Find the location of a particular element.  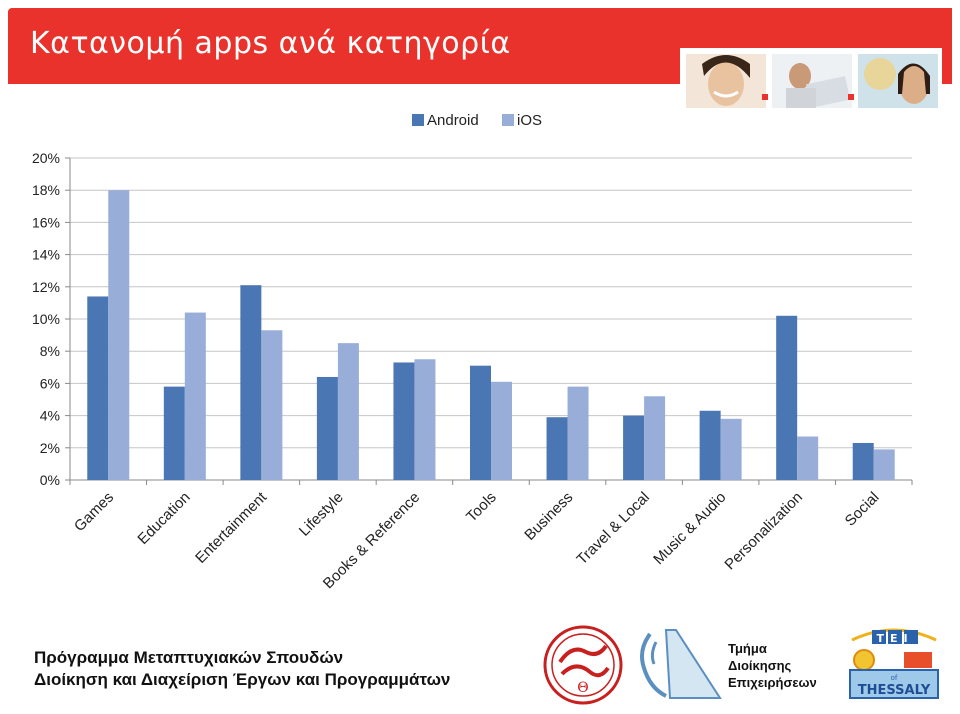

legend-label: iOS is located at coordinates (529, 120).